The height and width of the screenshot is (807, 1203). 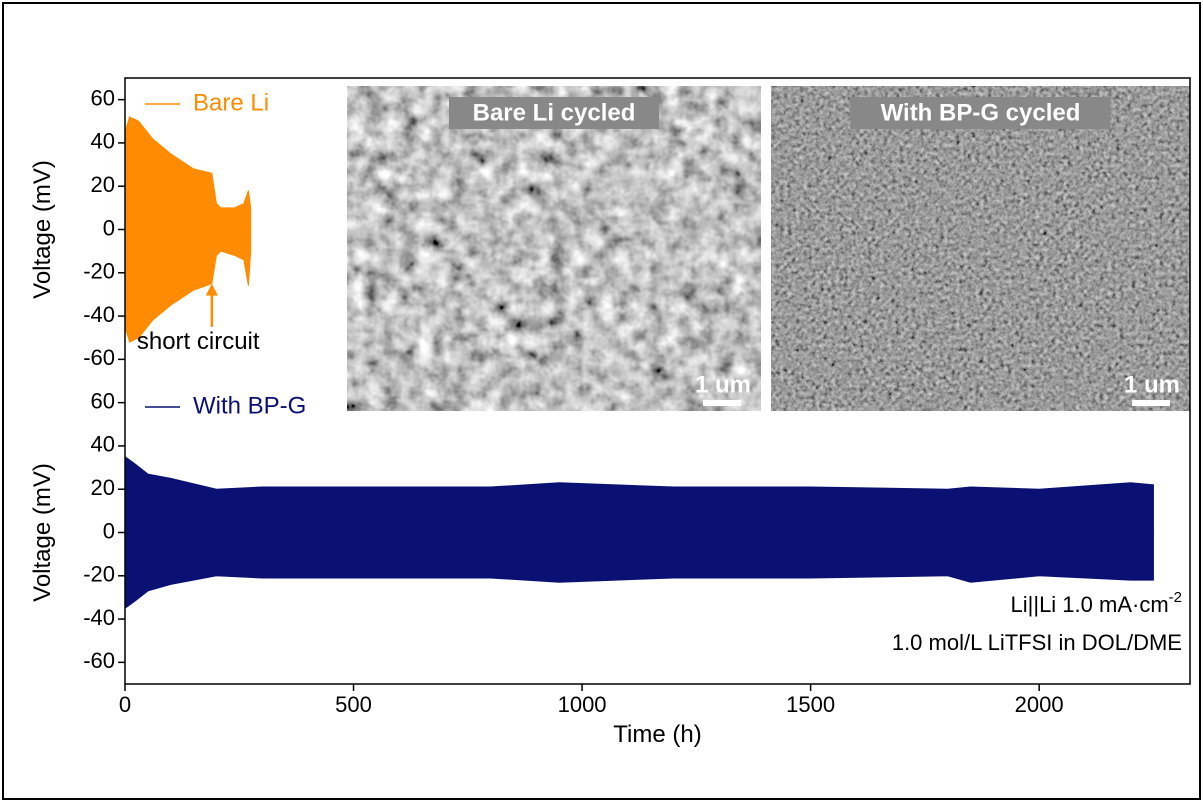 I want to click on note: Li||Li 1.0 mA·cm-2, so click(x=1096, y=603).